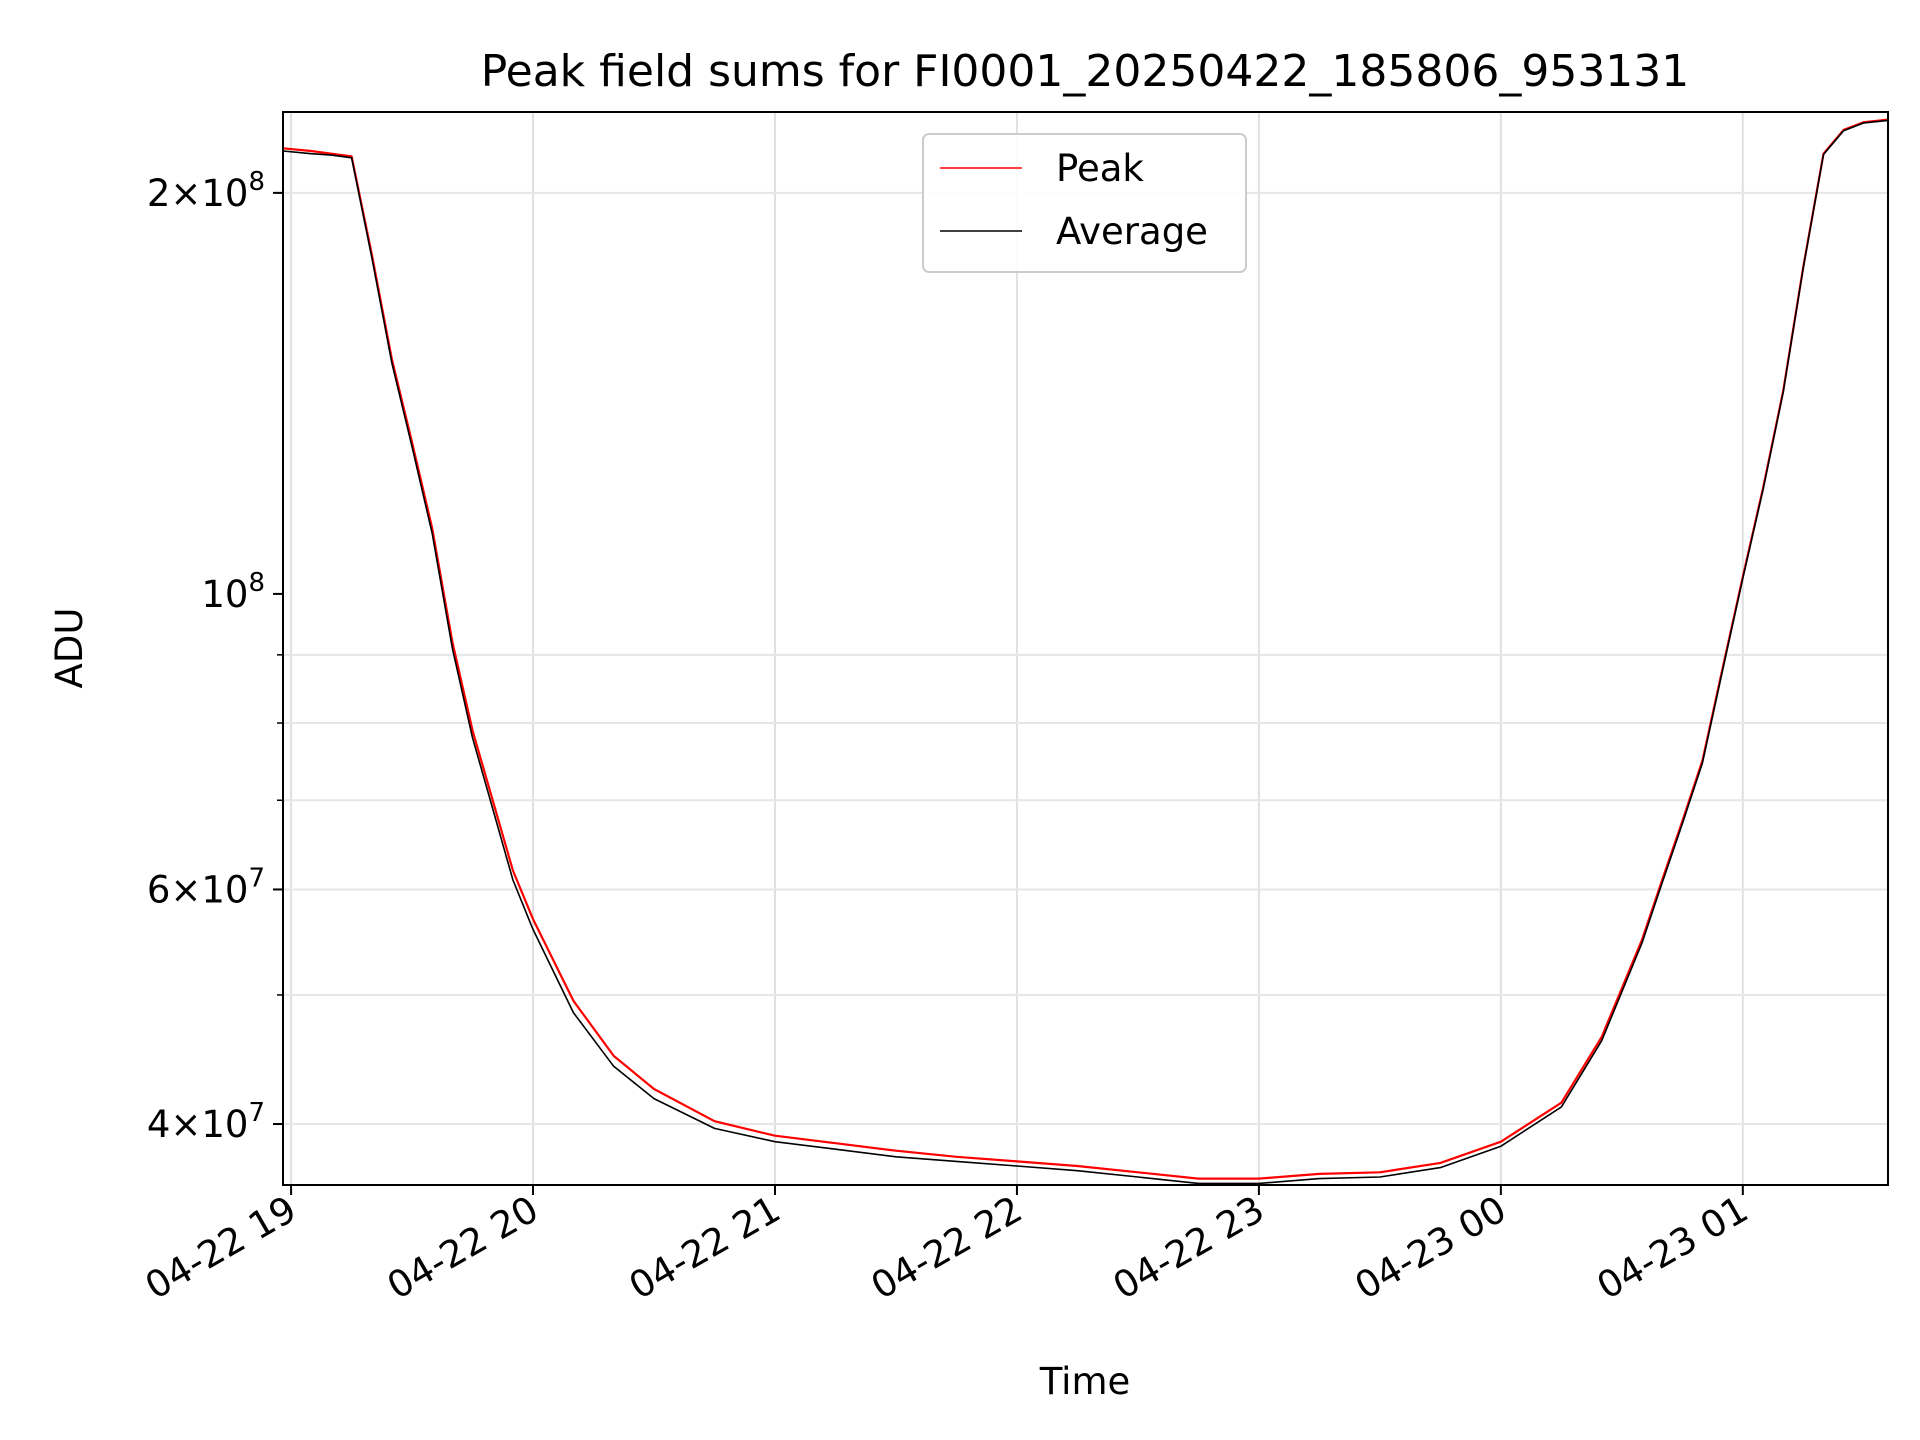 The width and height of the screenshot is (1920, 1440). I want to click on y-tick-label: 2×10⁸, so click(206, 191).